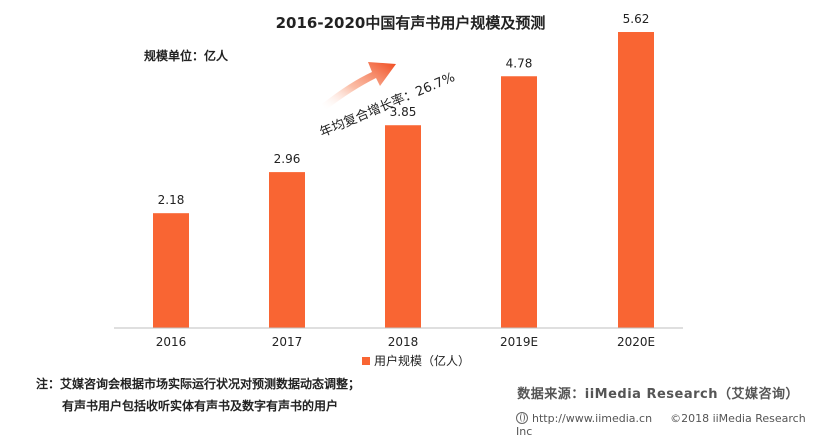 The height and width of the screenshot is (438, 821). What do you see at coordinates (186, 56) in the screenshot?
I see `unit-label: 规模单位：亿人` at bounding box center [186, 56].